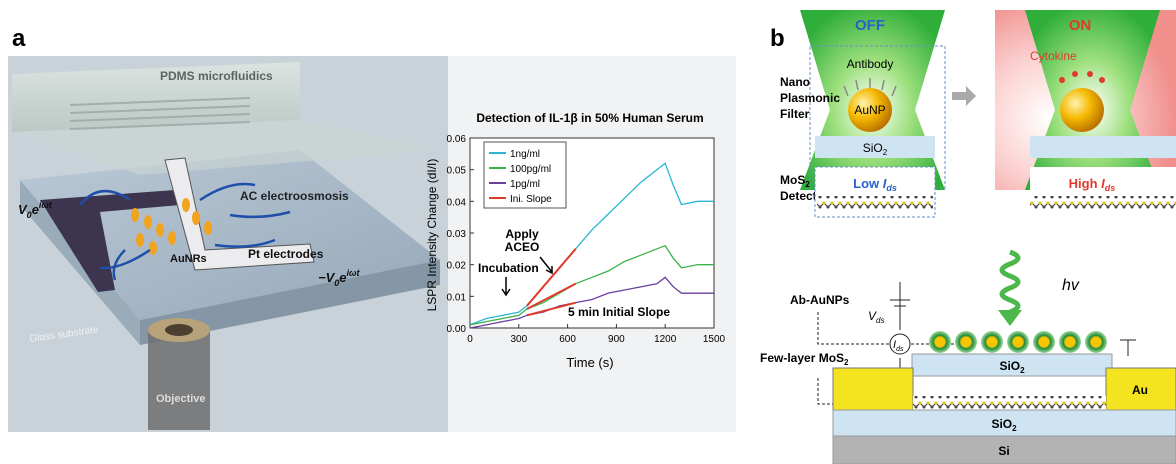  Describe the element at coordinates (457, 139) in the screenshot. I see `y-tick-label: 0.06` at that location.